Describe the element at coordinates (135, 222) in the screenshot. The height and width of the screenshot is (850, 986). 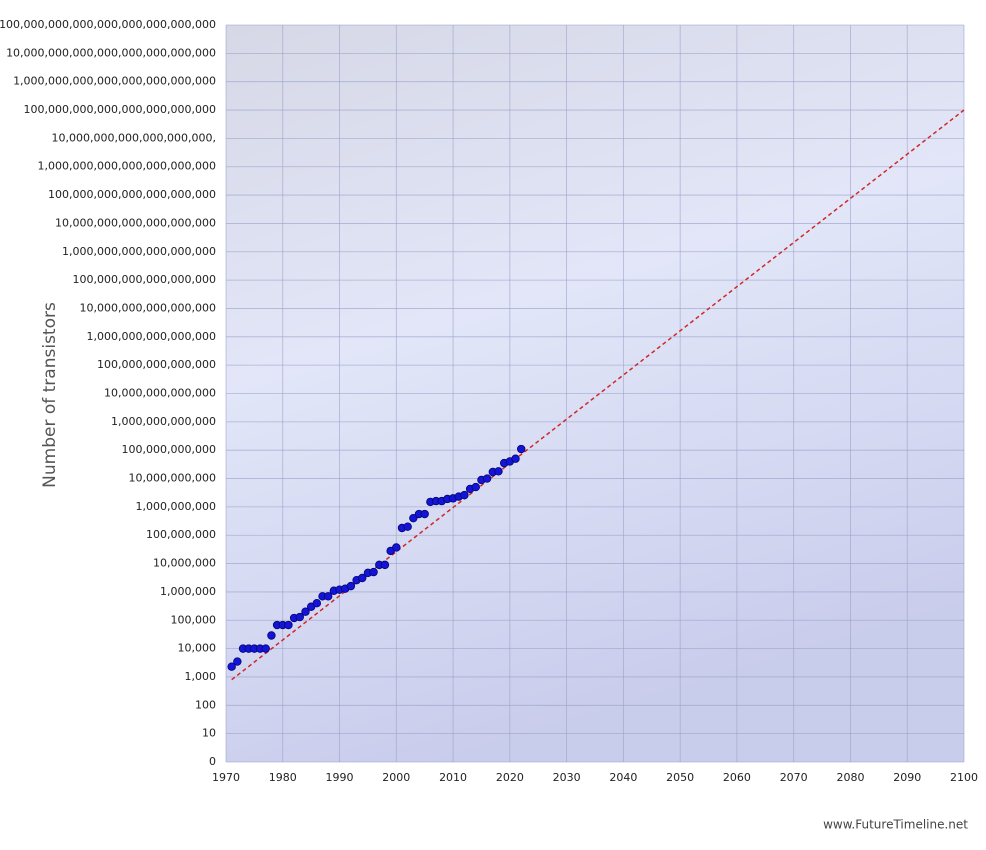
I see `y-tick-label: 10,000,000,000,000,000,000` at that location.